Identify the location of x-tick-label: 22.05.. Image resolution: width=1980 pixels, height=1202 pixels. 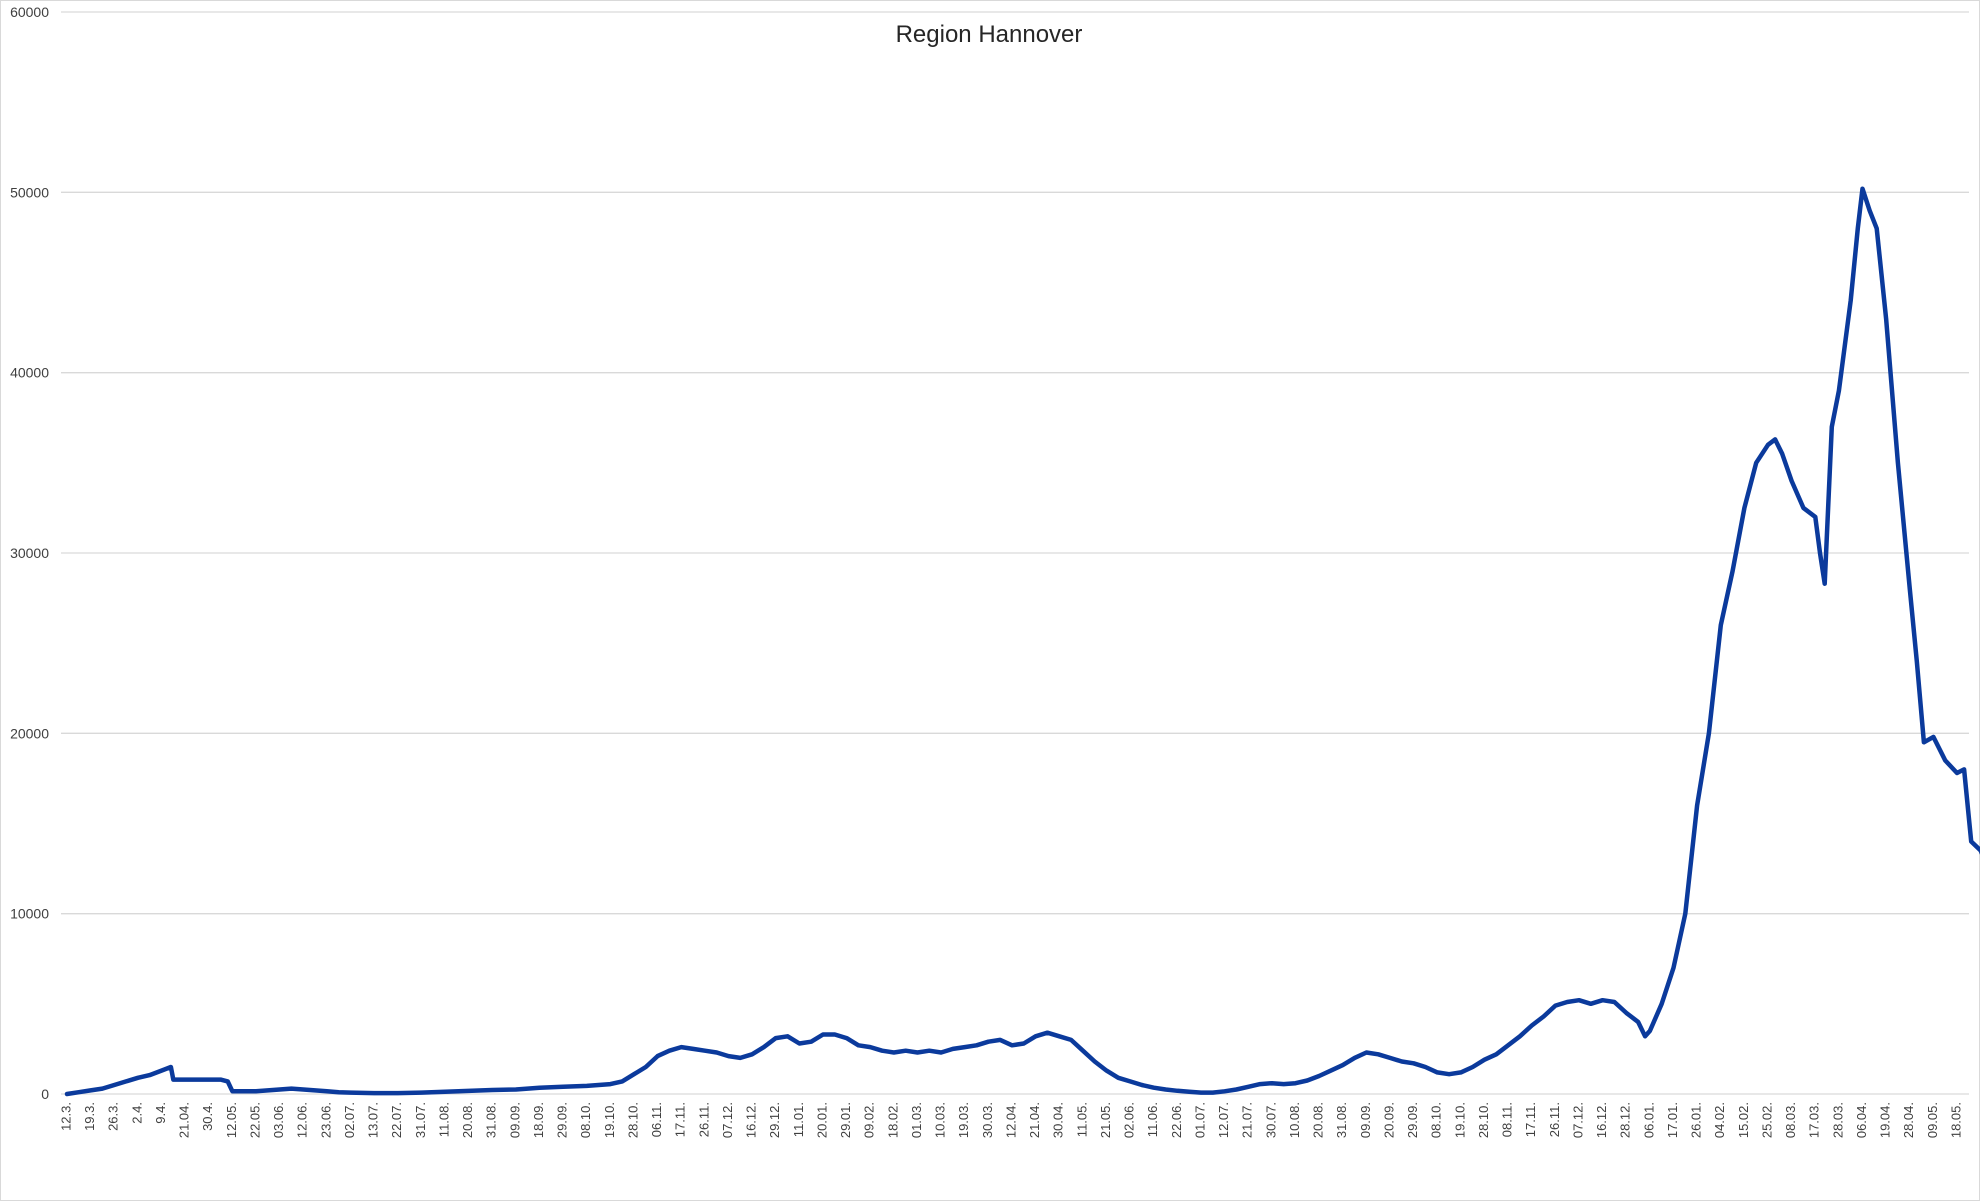
(254, 1120).